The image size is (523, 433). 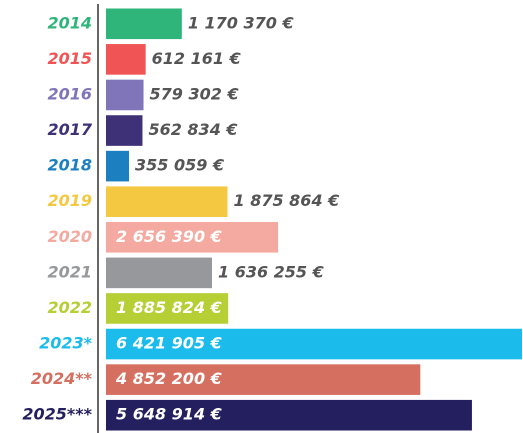 I want to click on category-label: 2021, so click(x=69, y=271).